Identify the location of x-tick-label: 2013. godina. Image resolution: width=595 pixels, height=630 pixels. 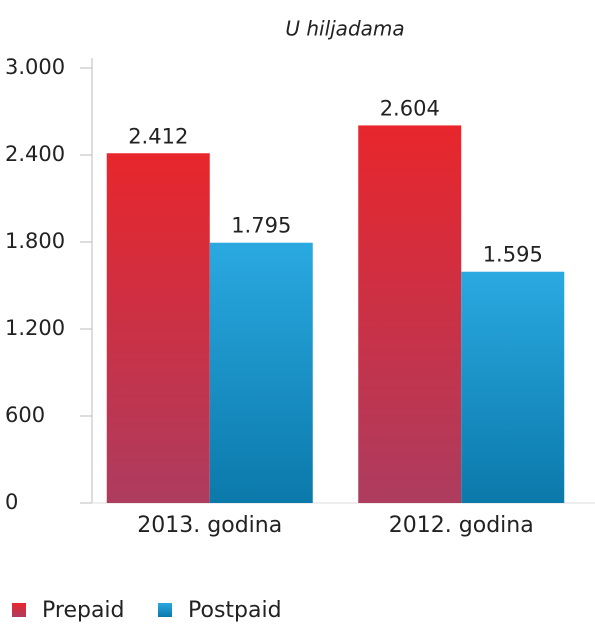
(209, 525).